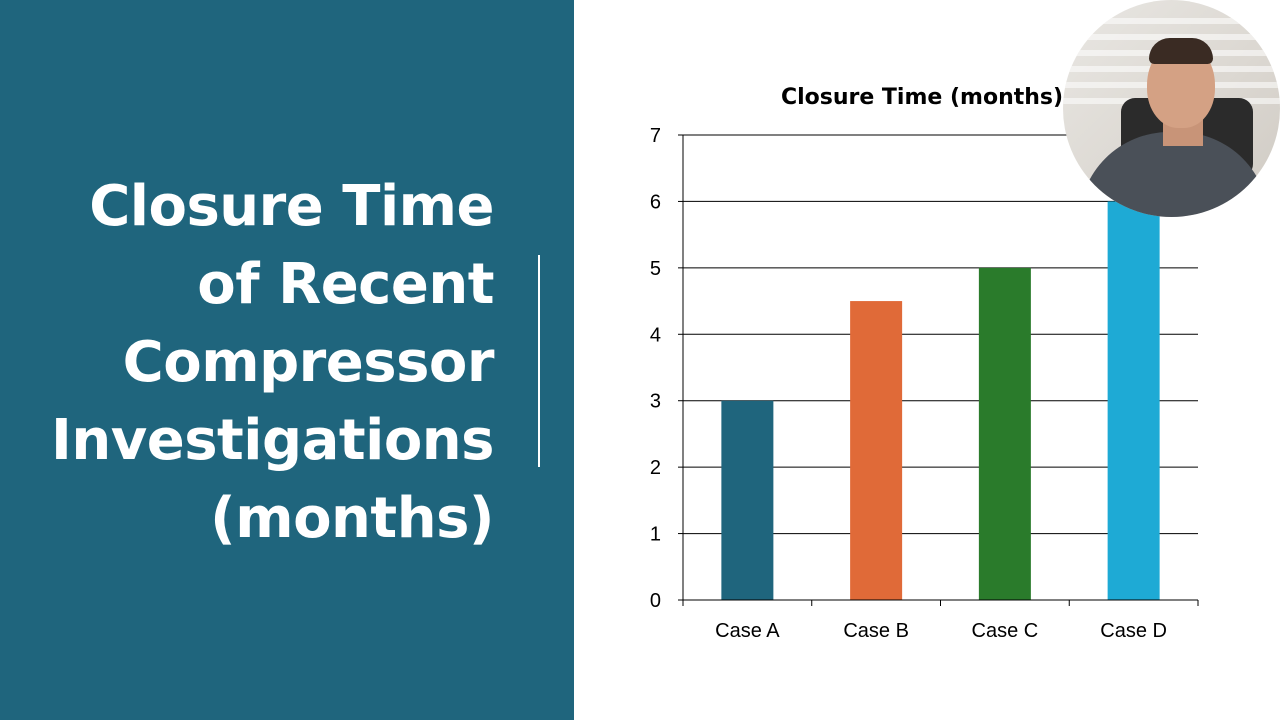 This screenshot has width=1280, height=720. What do you see at coordinates (655, 269) in the screenshot?
I see `y-tick-label: 5` at bounding box center [655, 269].